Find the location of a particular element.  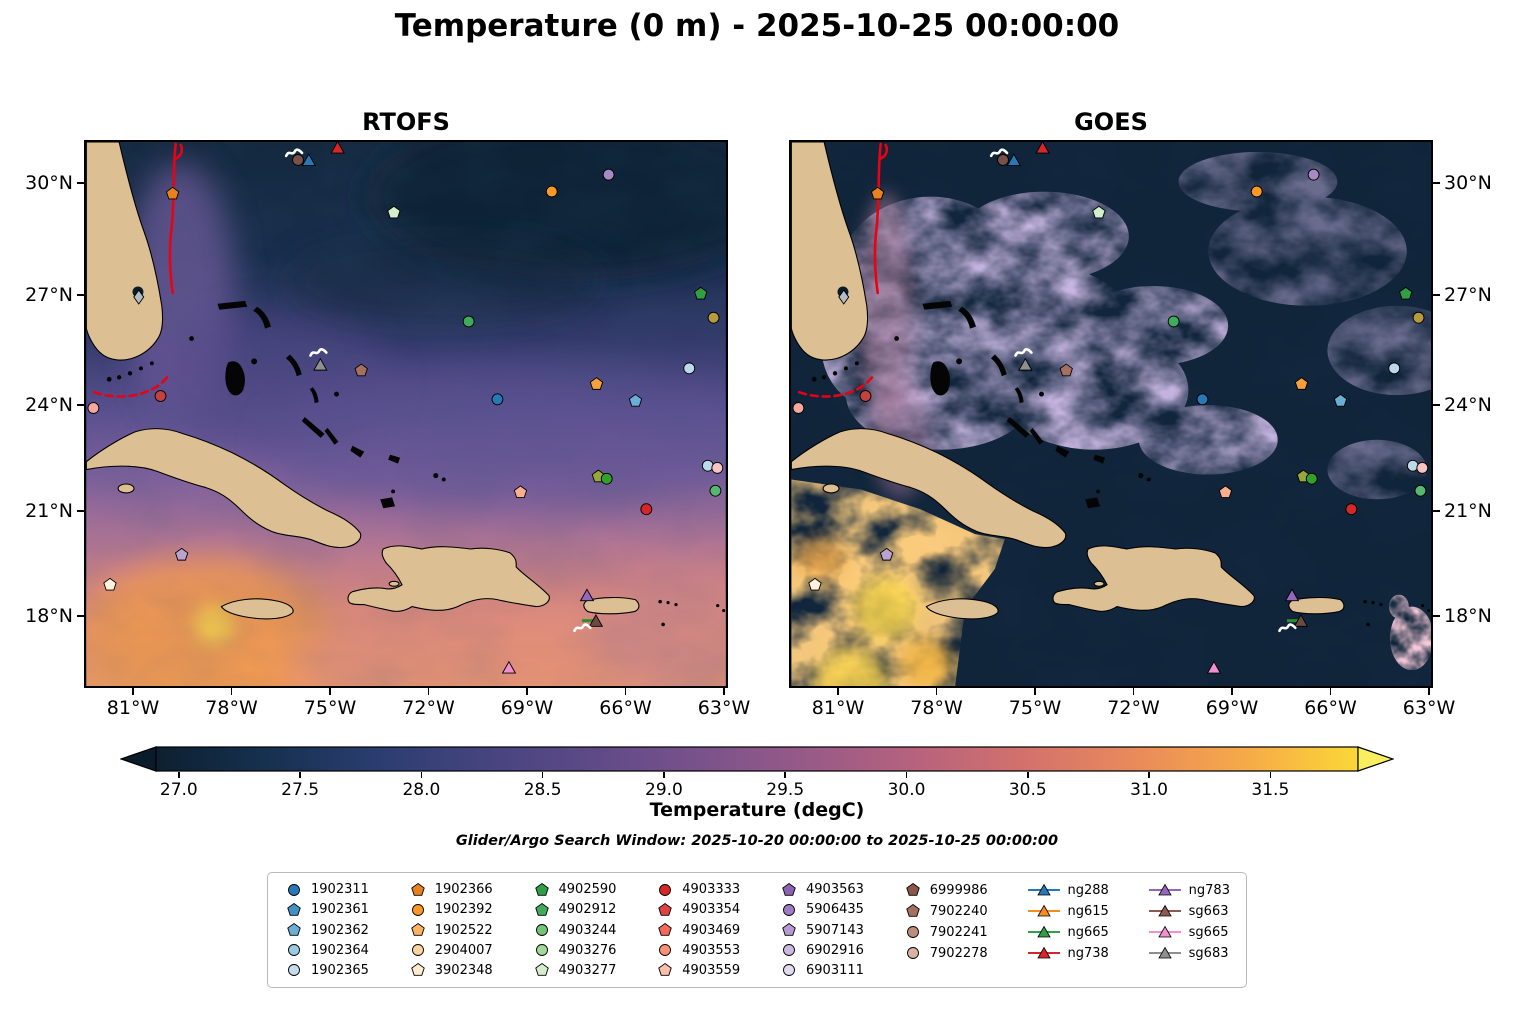

legend-entry-label: 4903563 is located at coordinates (835, 890).